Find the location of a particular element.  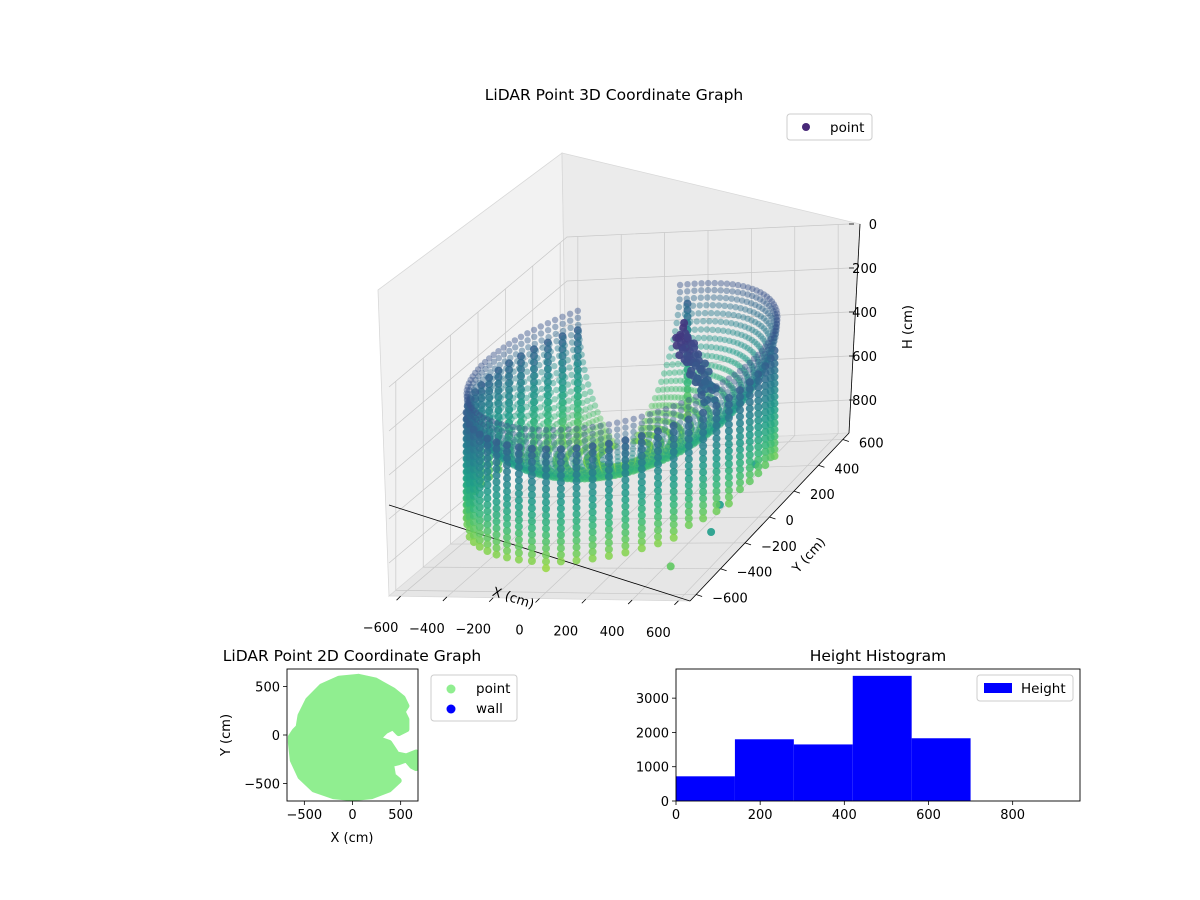

legend-2d: point wall is located at coordinates (474, 698).